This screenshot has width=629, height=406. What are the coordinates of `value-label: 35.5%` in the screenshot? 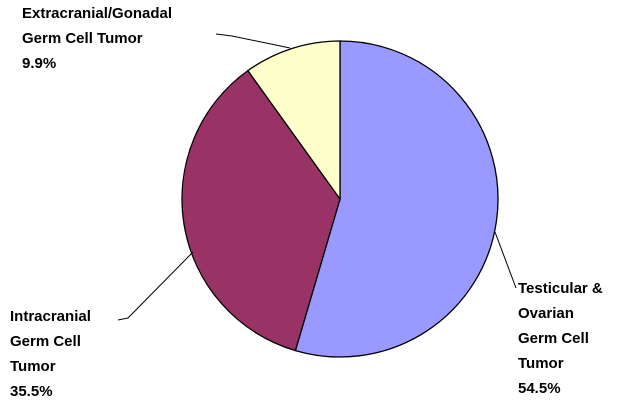 It's located at (31, 391).